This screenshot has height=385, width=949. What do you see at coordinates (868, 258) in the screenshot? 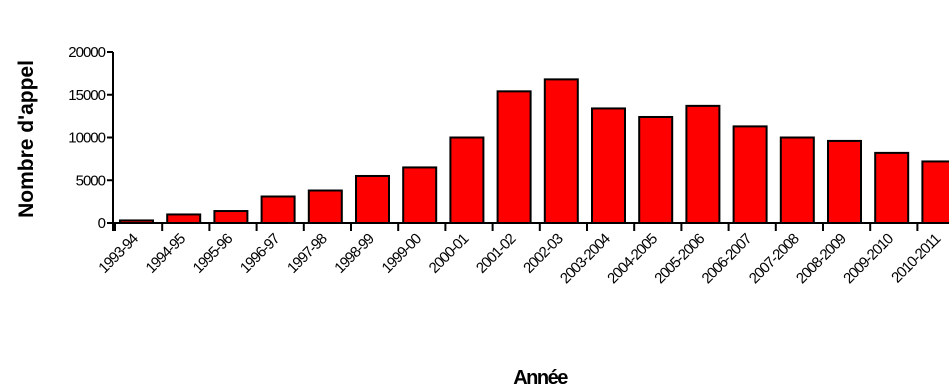
I see `x-tick-label: 2009-2010` at bounding box center [868, 258].